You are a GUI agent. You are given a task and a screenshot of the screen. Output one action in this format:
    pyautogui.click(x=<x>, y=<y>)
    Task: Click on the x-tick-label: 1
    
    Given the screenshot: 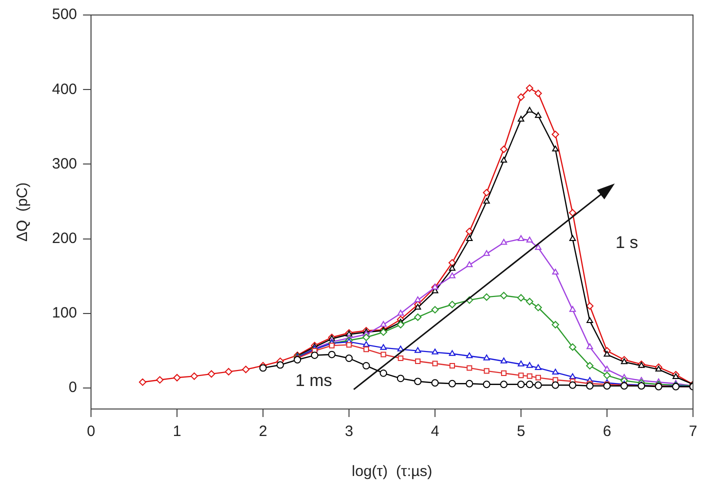 What is the action you would take?
    pyautogui.click(x=177, y=431)
    